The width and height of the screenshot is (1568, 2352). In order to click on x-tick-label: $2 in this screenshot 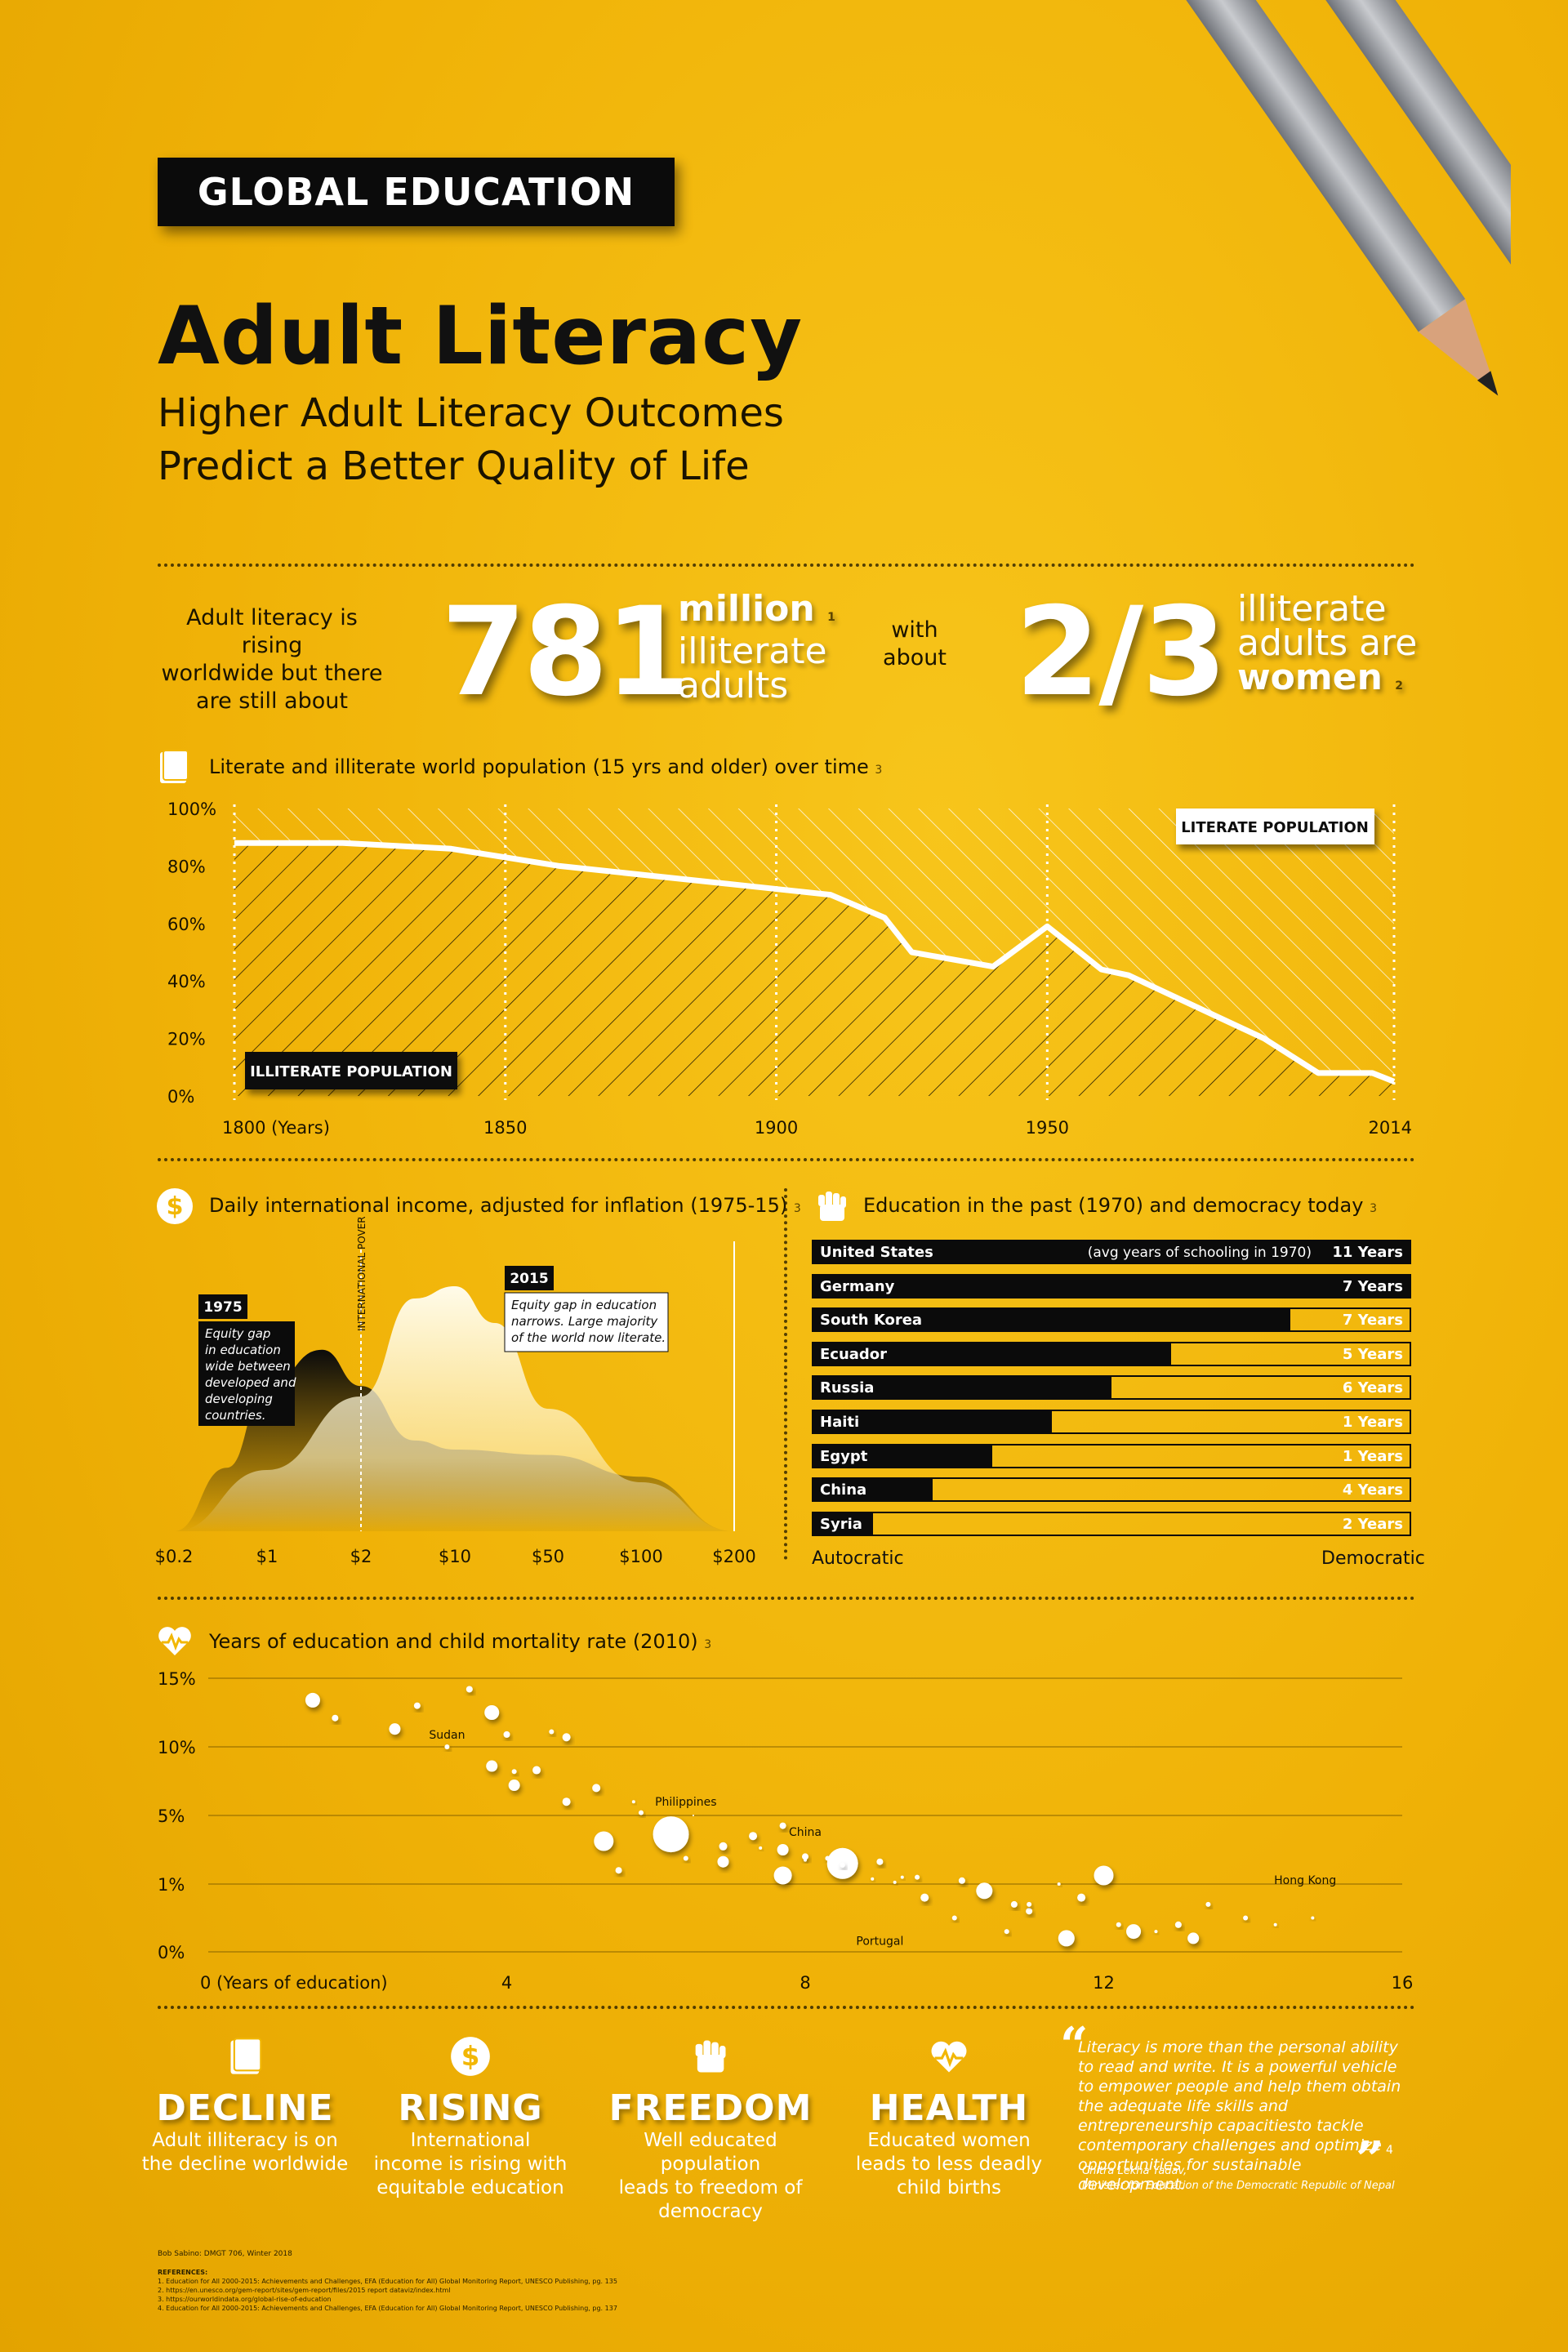, I will do `click(361, 1556)`.